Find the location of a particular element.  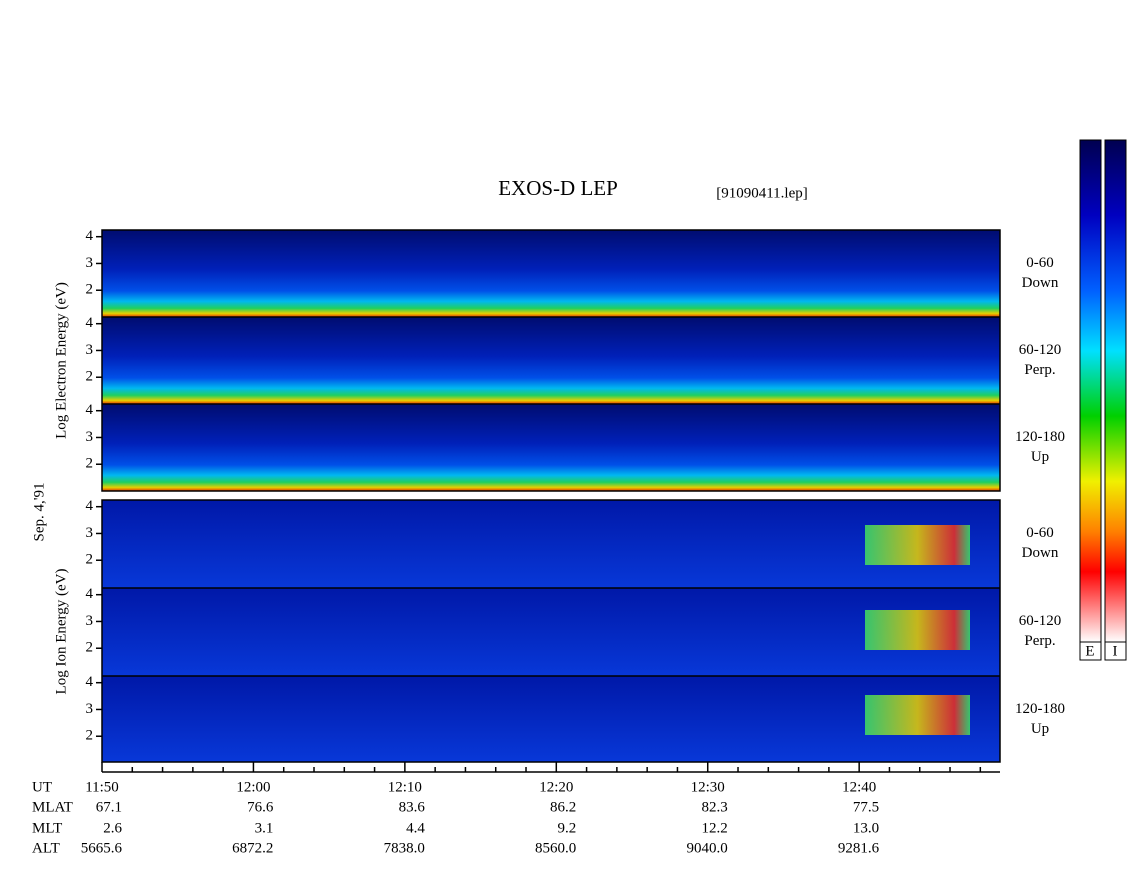

x-tick-label: 12:20 is located at coordinates (556, 787).